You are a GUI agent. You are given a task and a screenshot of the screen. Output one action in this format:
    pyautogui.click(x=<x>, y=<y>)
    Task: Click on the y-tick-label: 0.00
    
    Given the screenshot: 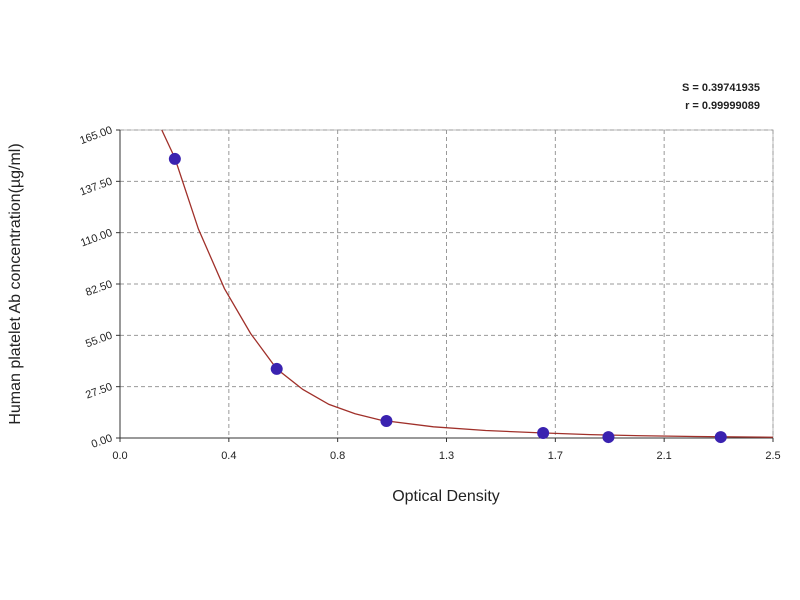 What is the action you would take?
    pyautogui.click(x=102, y=441)
    